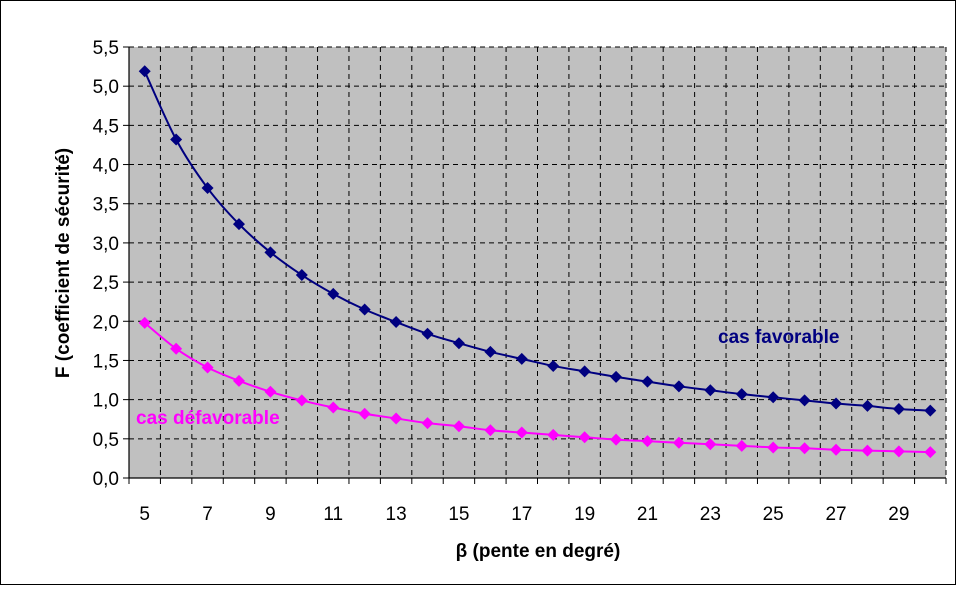  I want to click on y-tick-label: 0,5, so click(106, 440).